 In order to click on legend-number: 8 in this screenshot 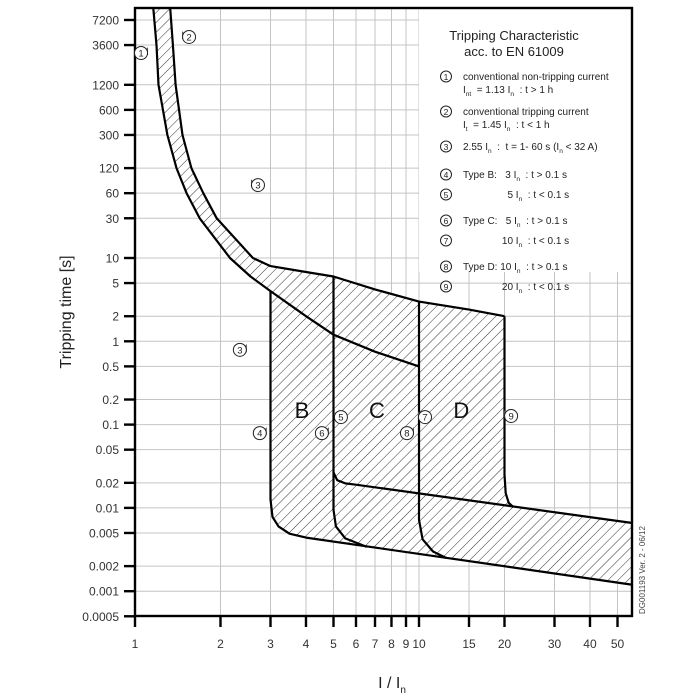, I will do `click(446, 267)`.